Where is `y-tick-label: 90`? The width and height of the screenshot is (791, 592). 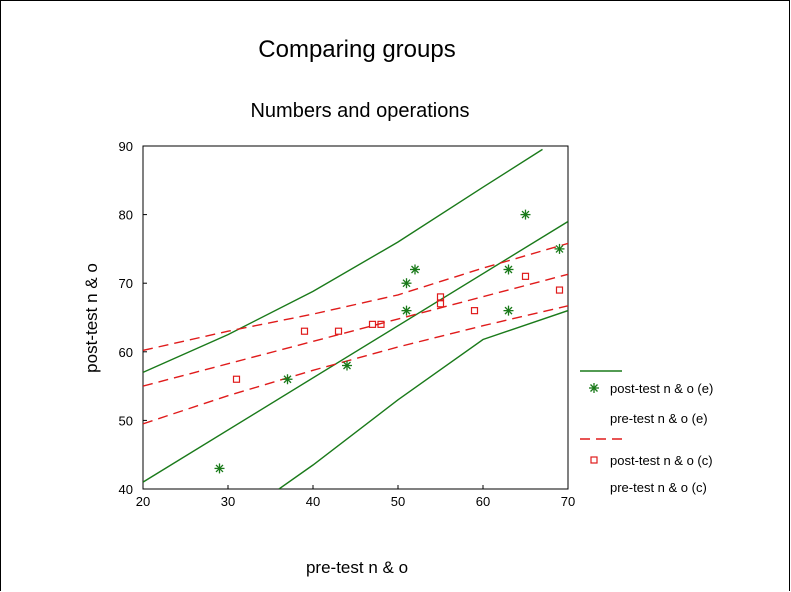
y-tick-label: 90 is located at coordinates (126, 146).